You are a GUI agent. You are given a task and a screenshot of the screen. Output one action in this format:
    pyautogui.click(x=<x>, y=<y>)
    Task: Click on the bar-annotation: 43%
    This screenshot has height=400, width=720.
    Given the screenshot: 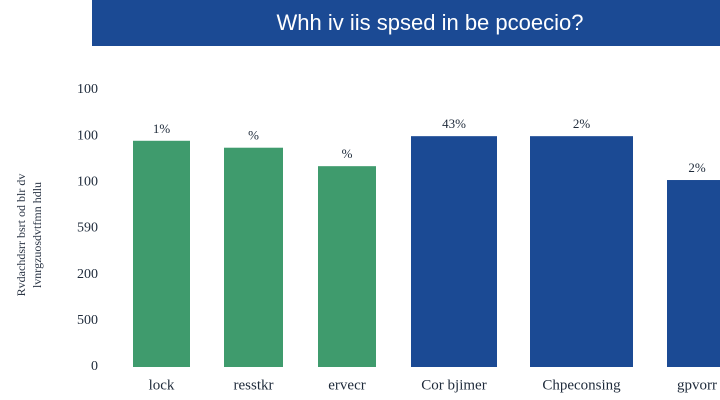 What is the action you would take?
    pyautogui.click(x=454, y=123)
    